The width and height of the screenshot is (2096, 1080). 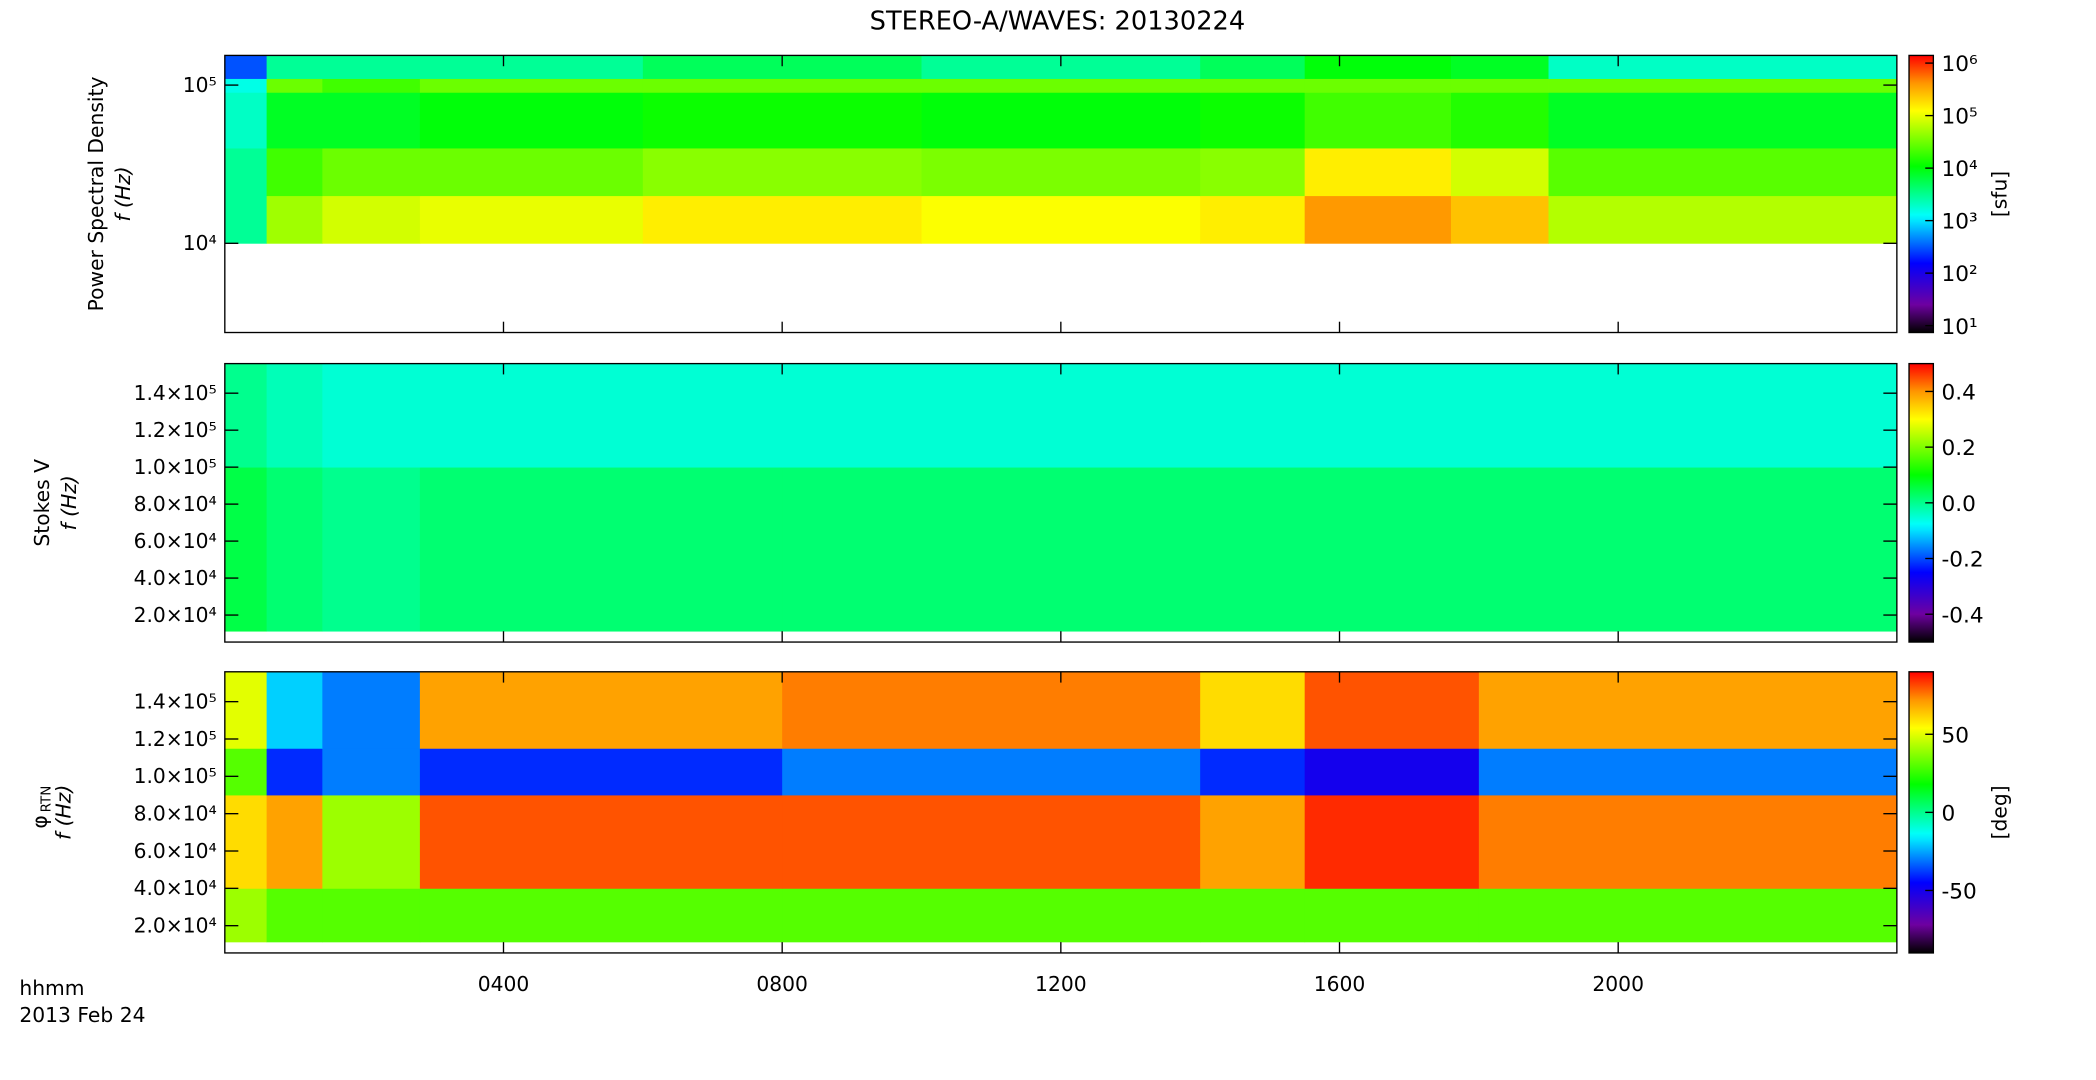 What do you see at coordinates (1618, 984) in the screenshot?
I see `x-tick-label: 2000` at bounding box center [1618, 984].